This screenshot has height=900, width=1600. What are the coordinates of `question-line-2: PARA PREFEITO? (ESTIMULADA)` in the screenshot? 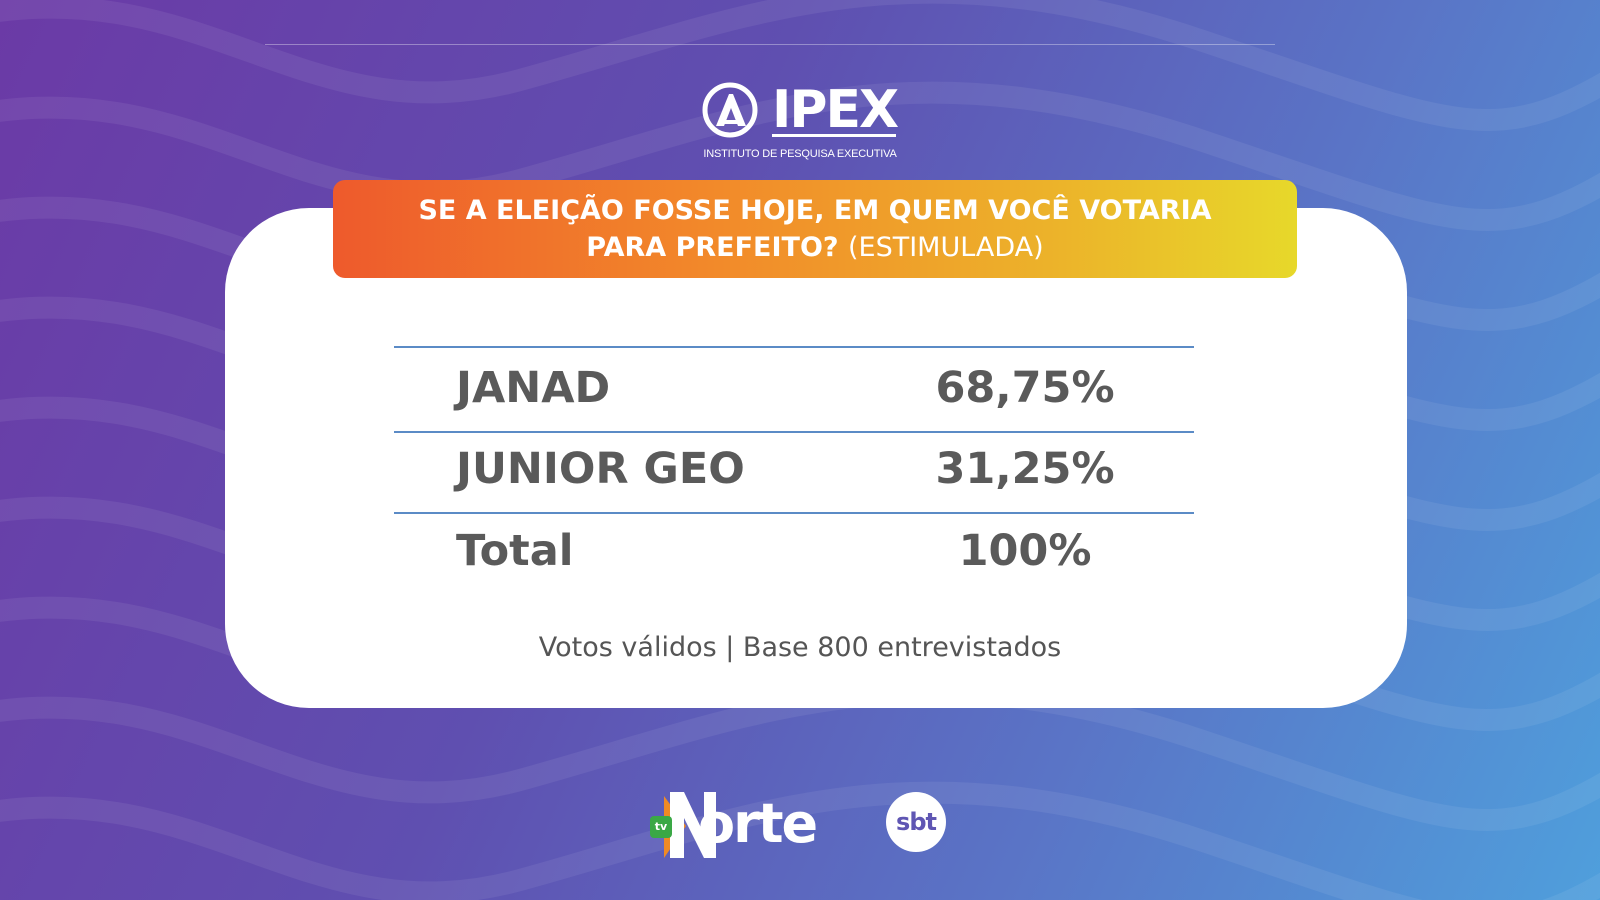 It's located at (815, 247).